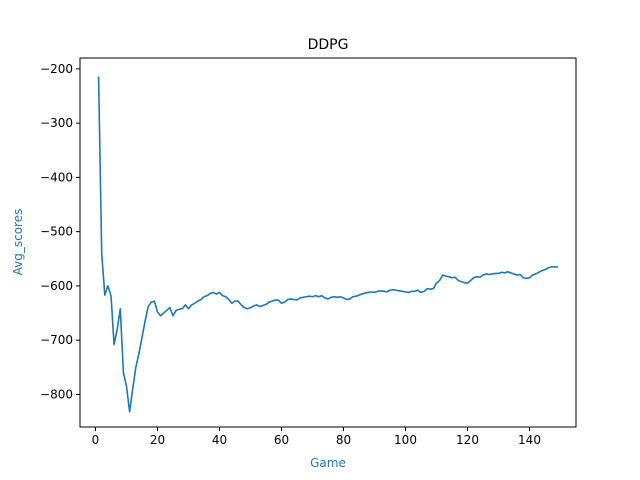 The image size is (640, 480). What do you see at coordinates (56, 69) in the screenshot?
I see `y-tick-label: −200` at bounding box center [56, 69].